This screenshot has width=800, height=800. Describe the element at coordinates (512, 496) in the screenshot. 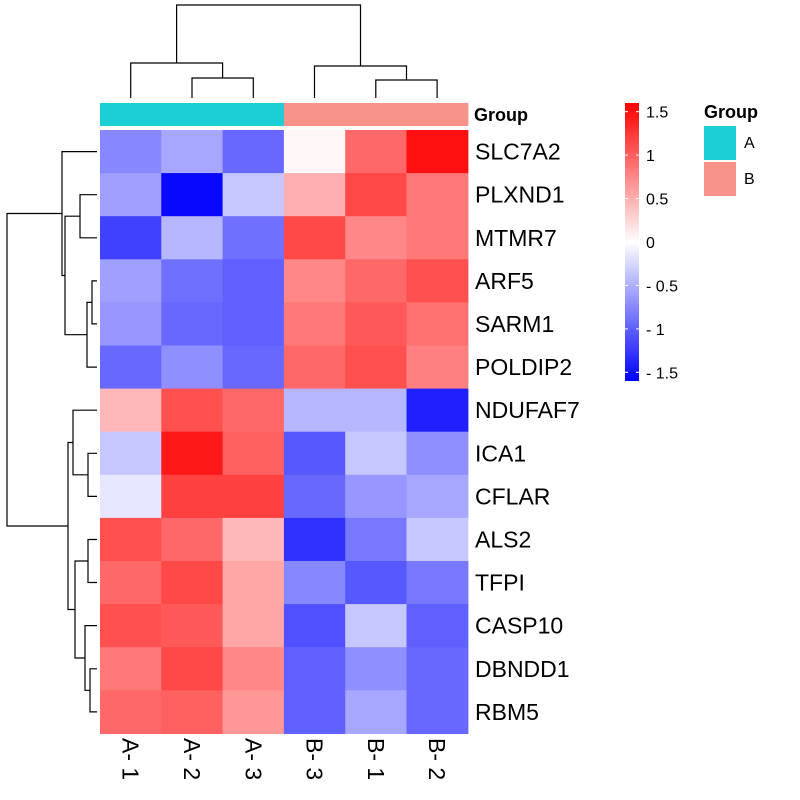

I see `row-label: CFLAR` at that location.